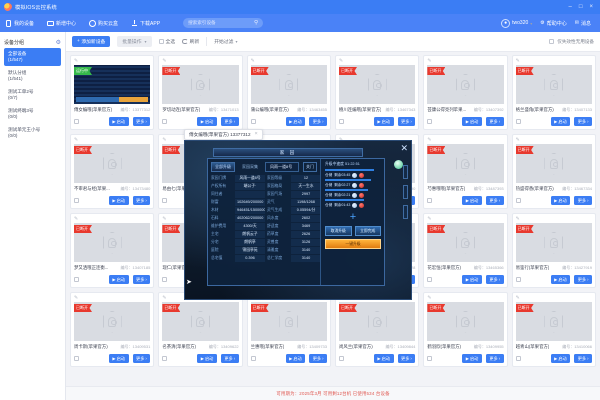 The image size is (600, 400). I want to click on sidebar-item-0: 全部设备 (1/547), so click(32, 57).